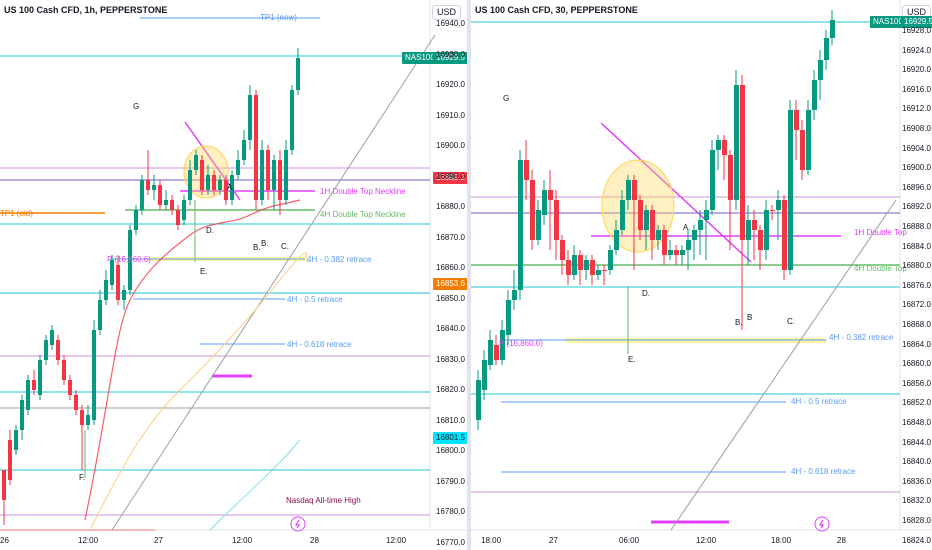  Describe the element at coordinates (450, 145) in the screenshot. I see `price-axis-tick: 16900.0` at that location.